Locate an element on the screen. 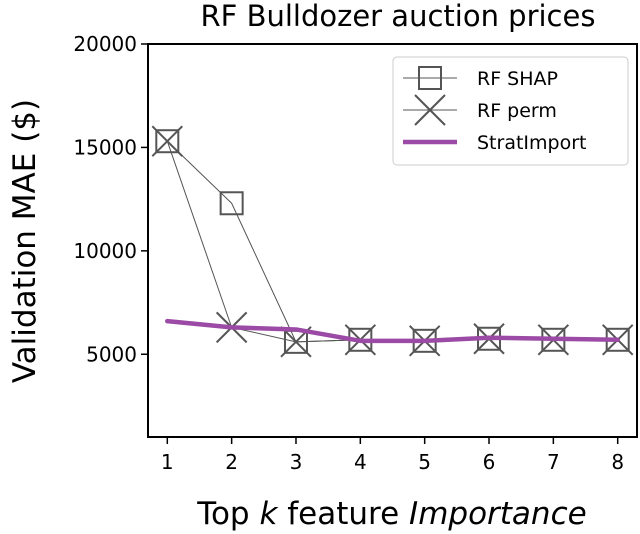 This screenshot has height=534, width=640. x-tick-label: 3 is located at coordinates (296, 462).